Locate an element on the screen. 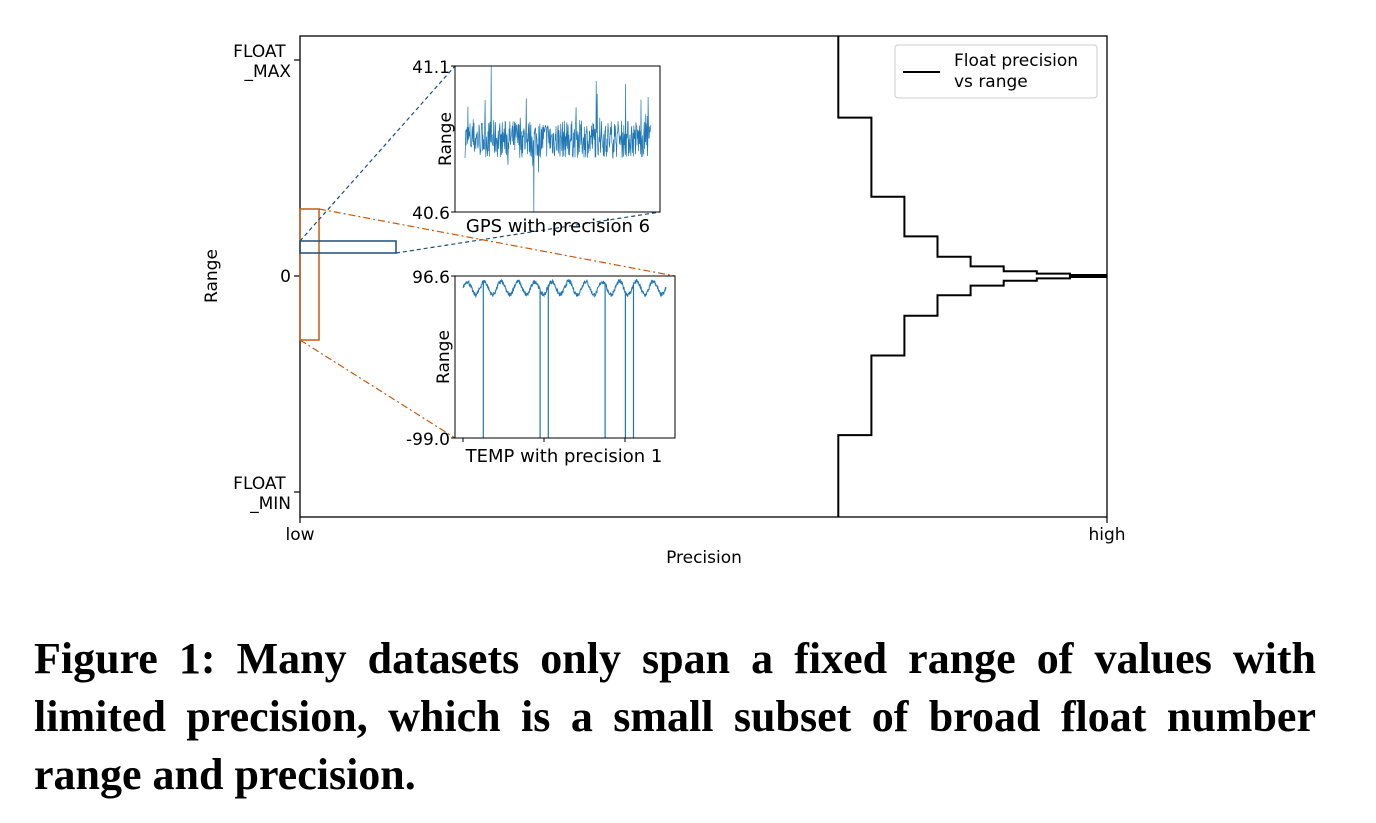  gps-inset-frame is located at coordinates (557, 139).